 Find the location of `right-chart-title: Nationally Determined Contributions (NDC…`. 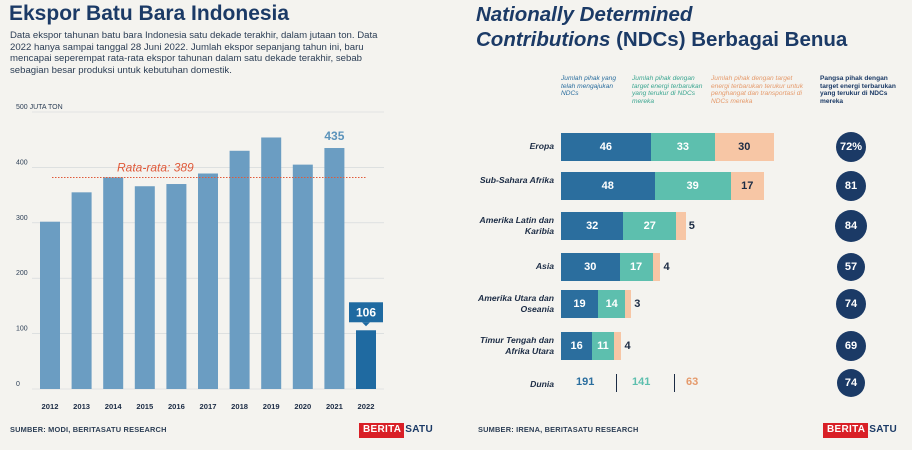

right-chart-title: Nationally Determined Contributions (NDC… is located at coordinates (661, 27).